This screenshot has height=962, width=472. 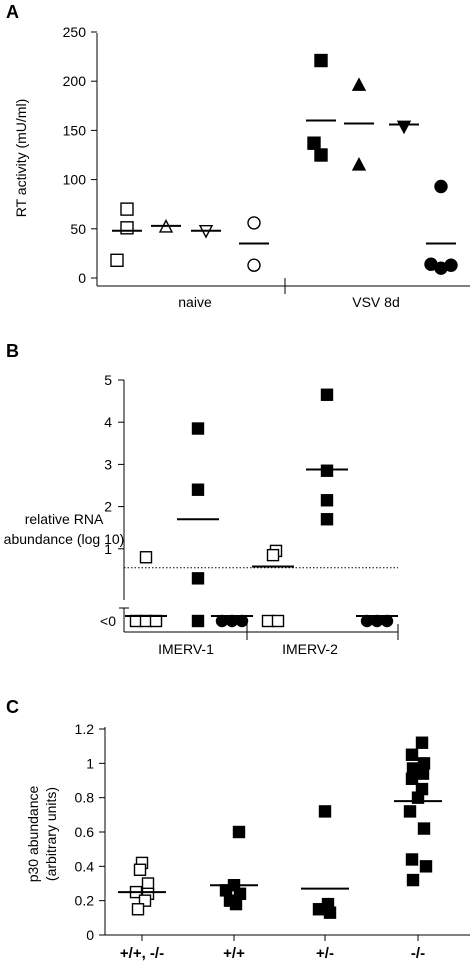 I want to click on panel-letter-a: A, so click(x=12, y=12).